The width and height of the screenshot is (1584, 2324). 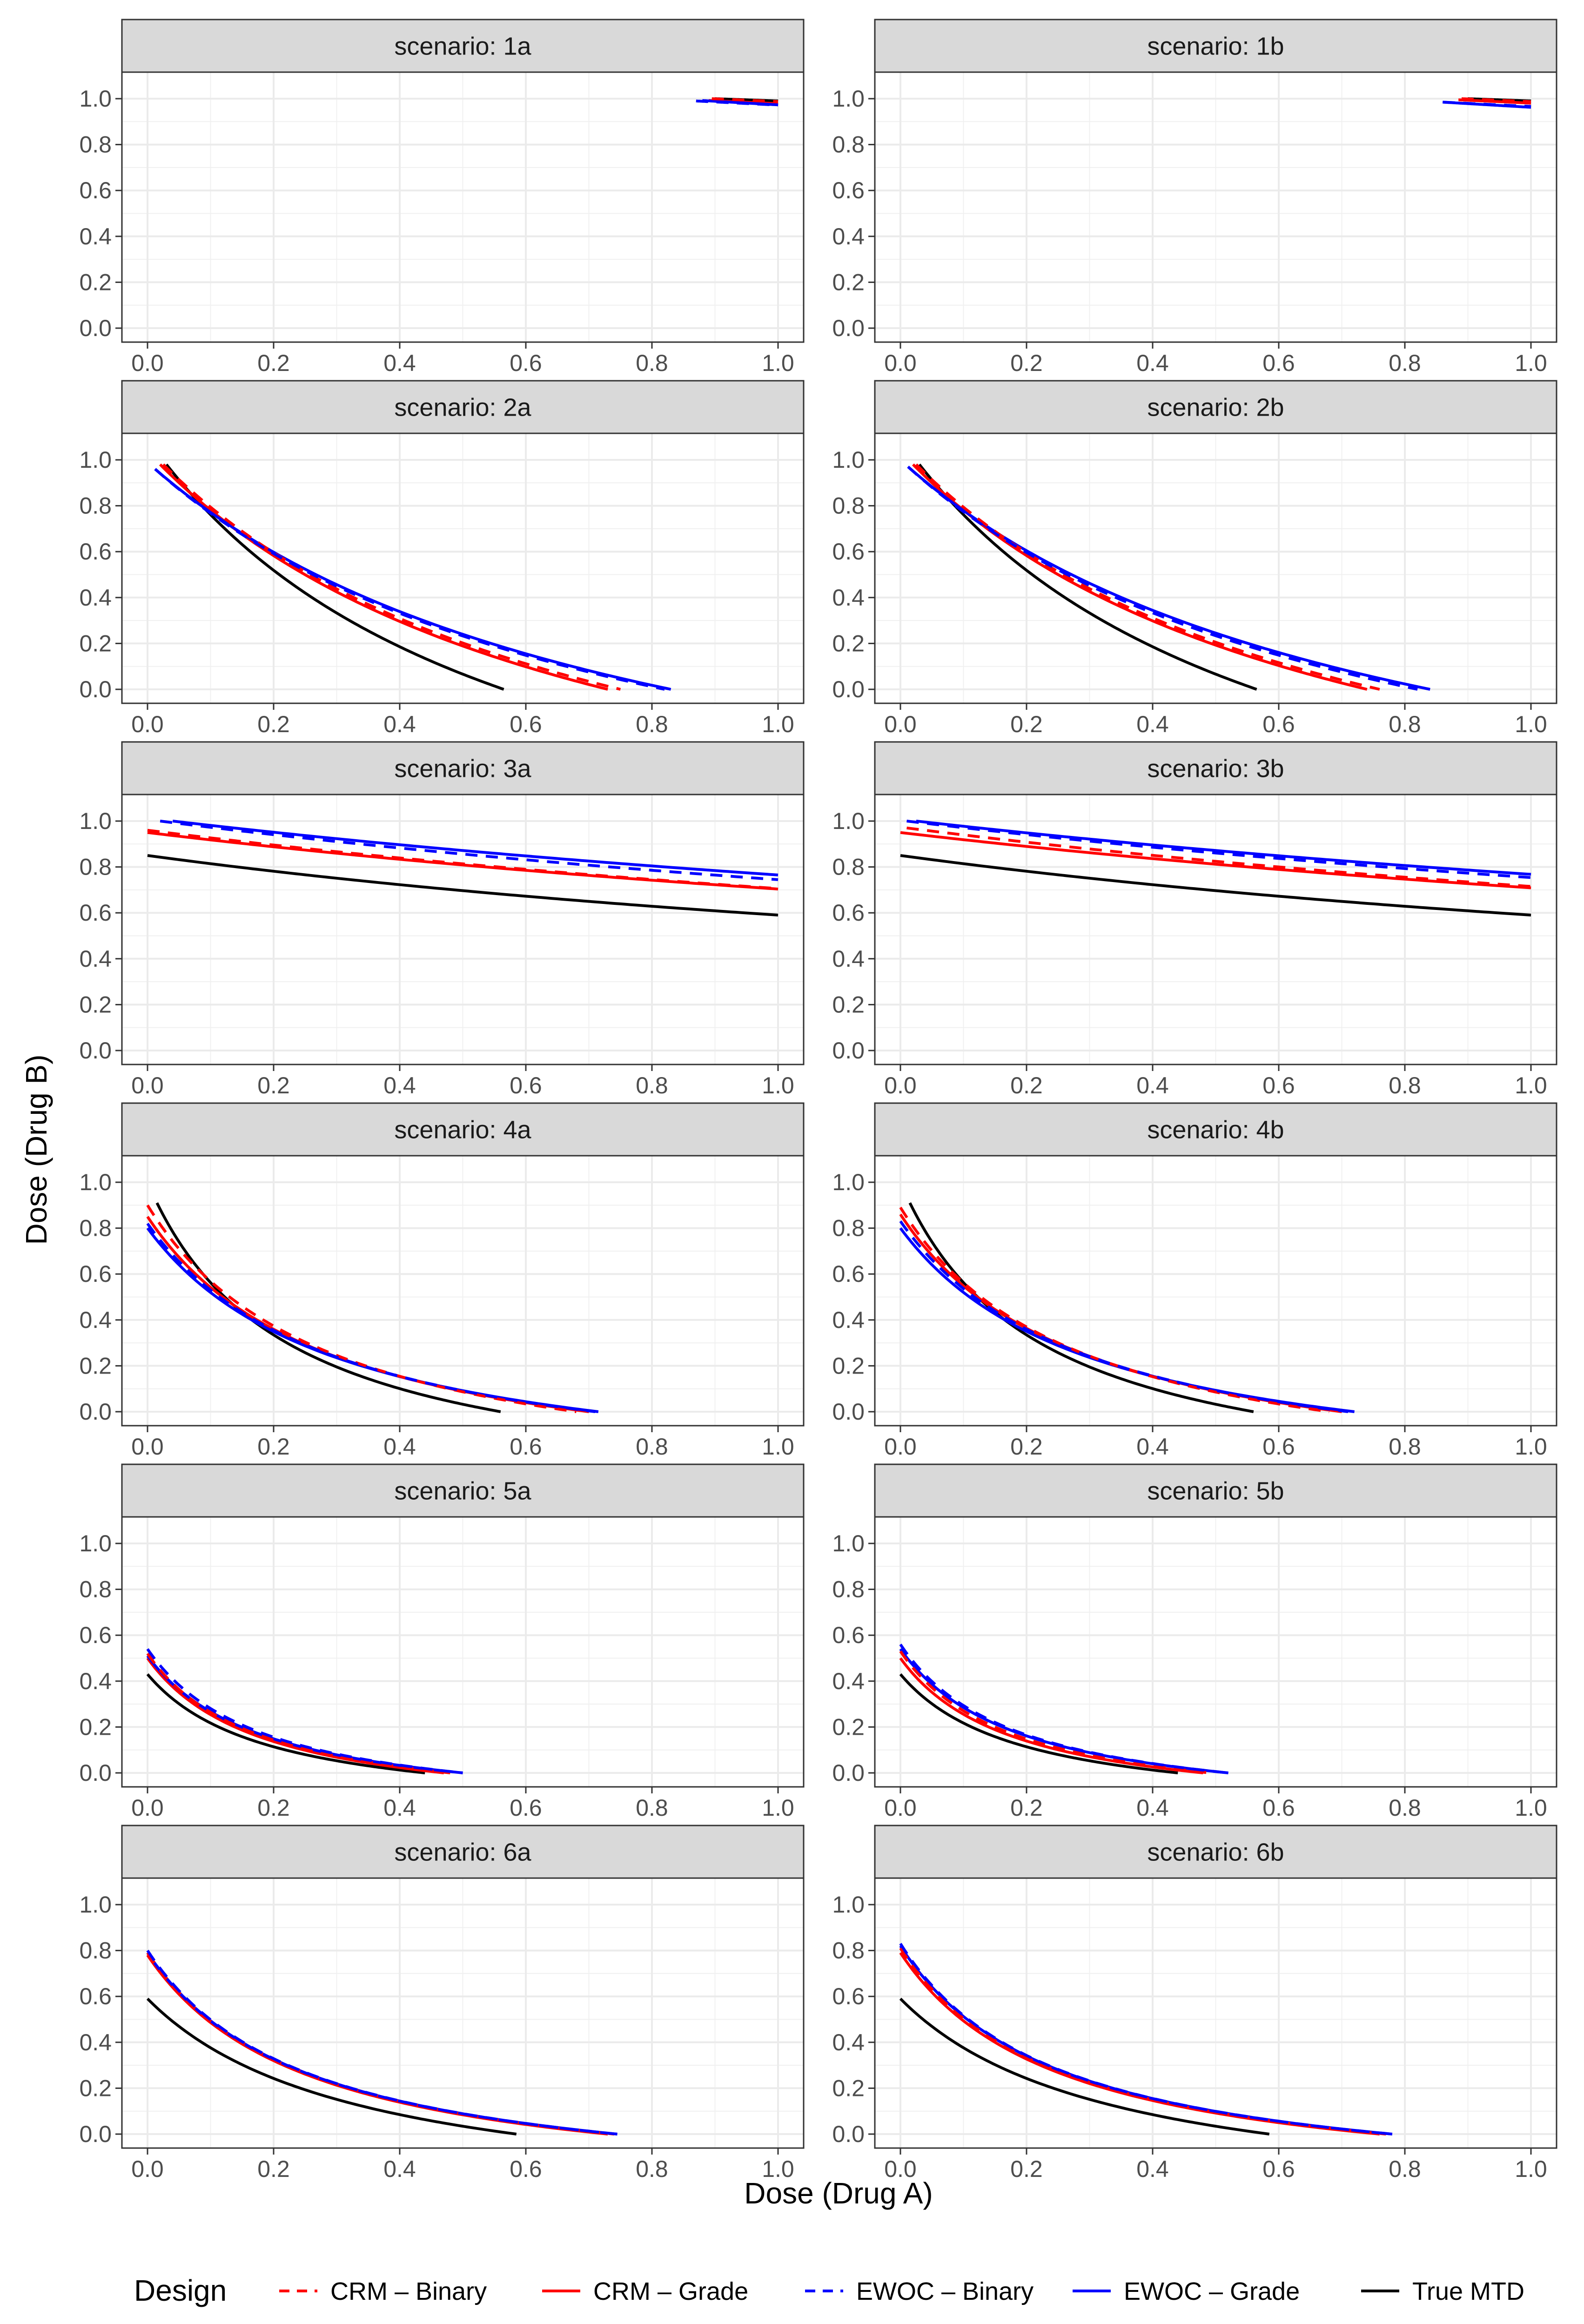 I want to click on facet-strip-label: scenario: 2b, so click(x=1215, y=408).